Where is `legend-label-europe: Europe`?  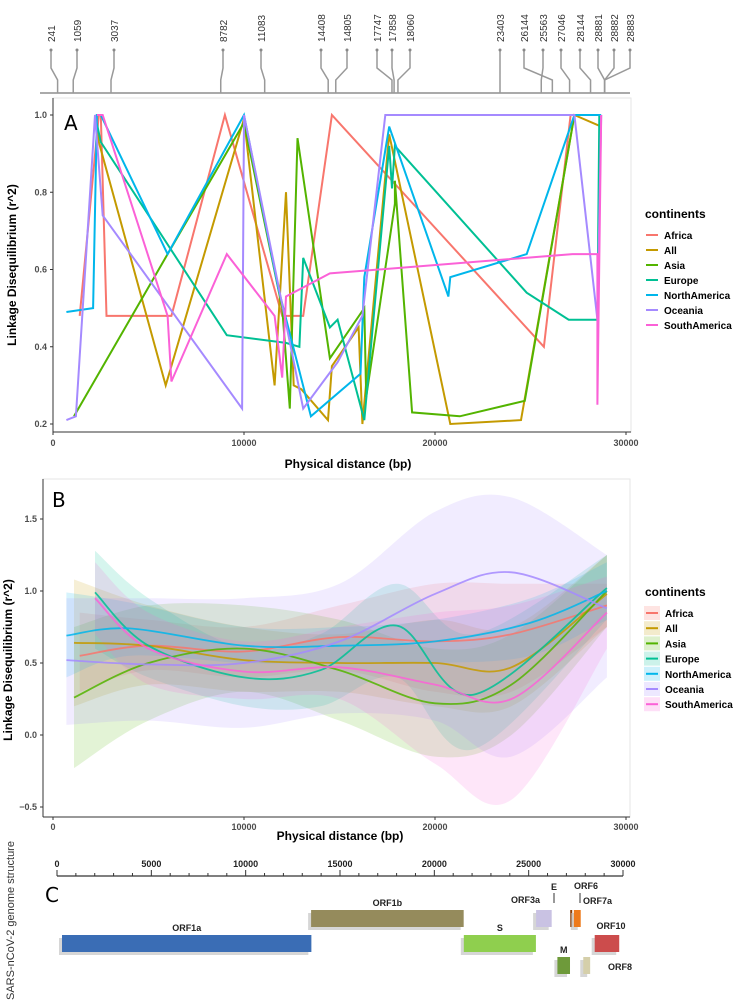 legend-label-europe: Europe is located at coordinates (682, 660).